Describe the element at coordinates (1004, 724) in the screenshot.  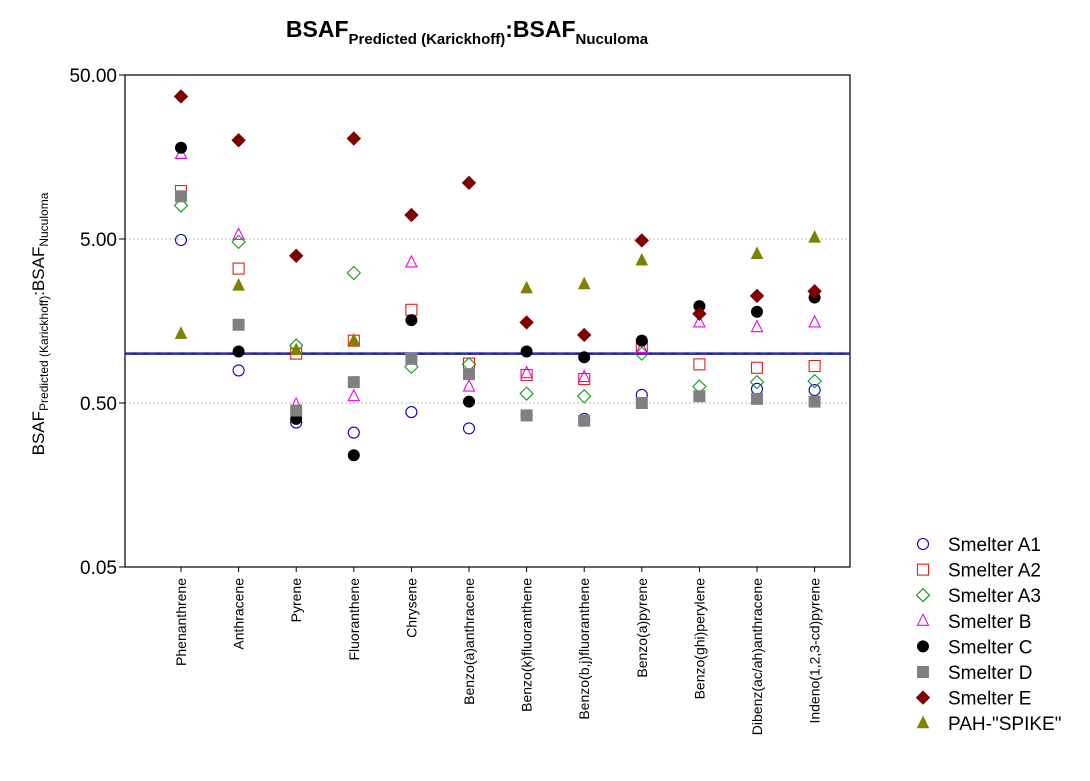
I see `legend-label: PAH-"SPIKE"` at that location.